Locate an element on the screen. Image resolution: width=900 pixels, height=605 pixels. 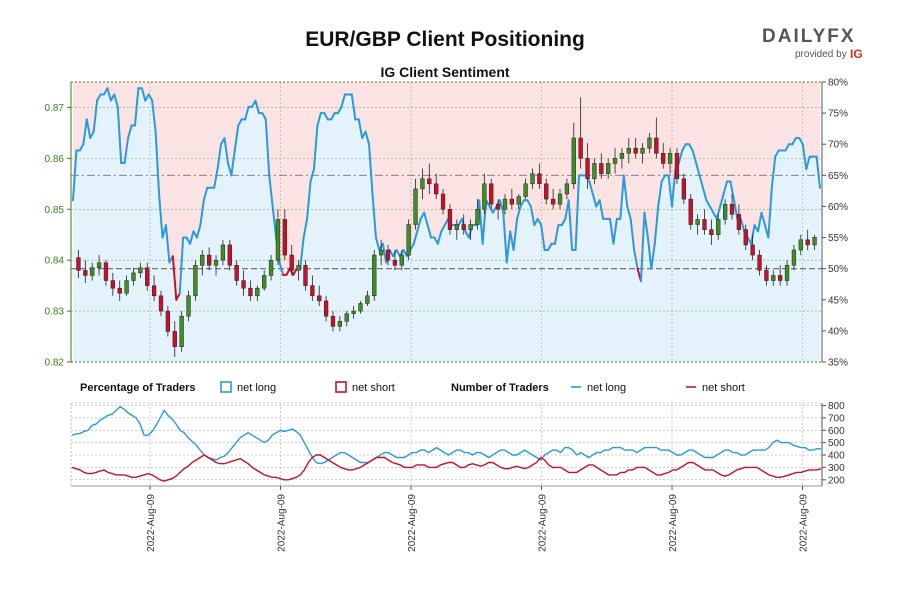
logo-ig: IG is located at coordinates (856, 54).